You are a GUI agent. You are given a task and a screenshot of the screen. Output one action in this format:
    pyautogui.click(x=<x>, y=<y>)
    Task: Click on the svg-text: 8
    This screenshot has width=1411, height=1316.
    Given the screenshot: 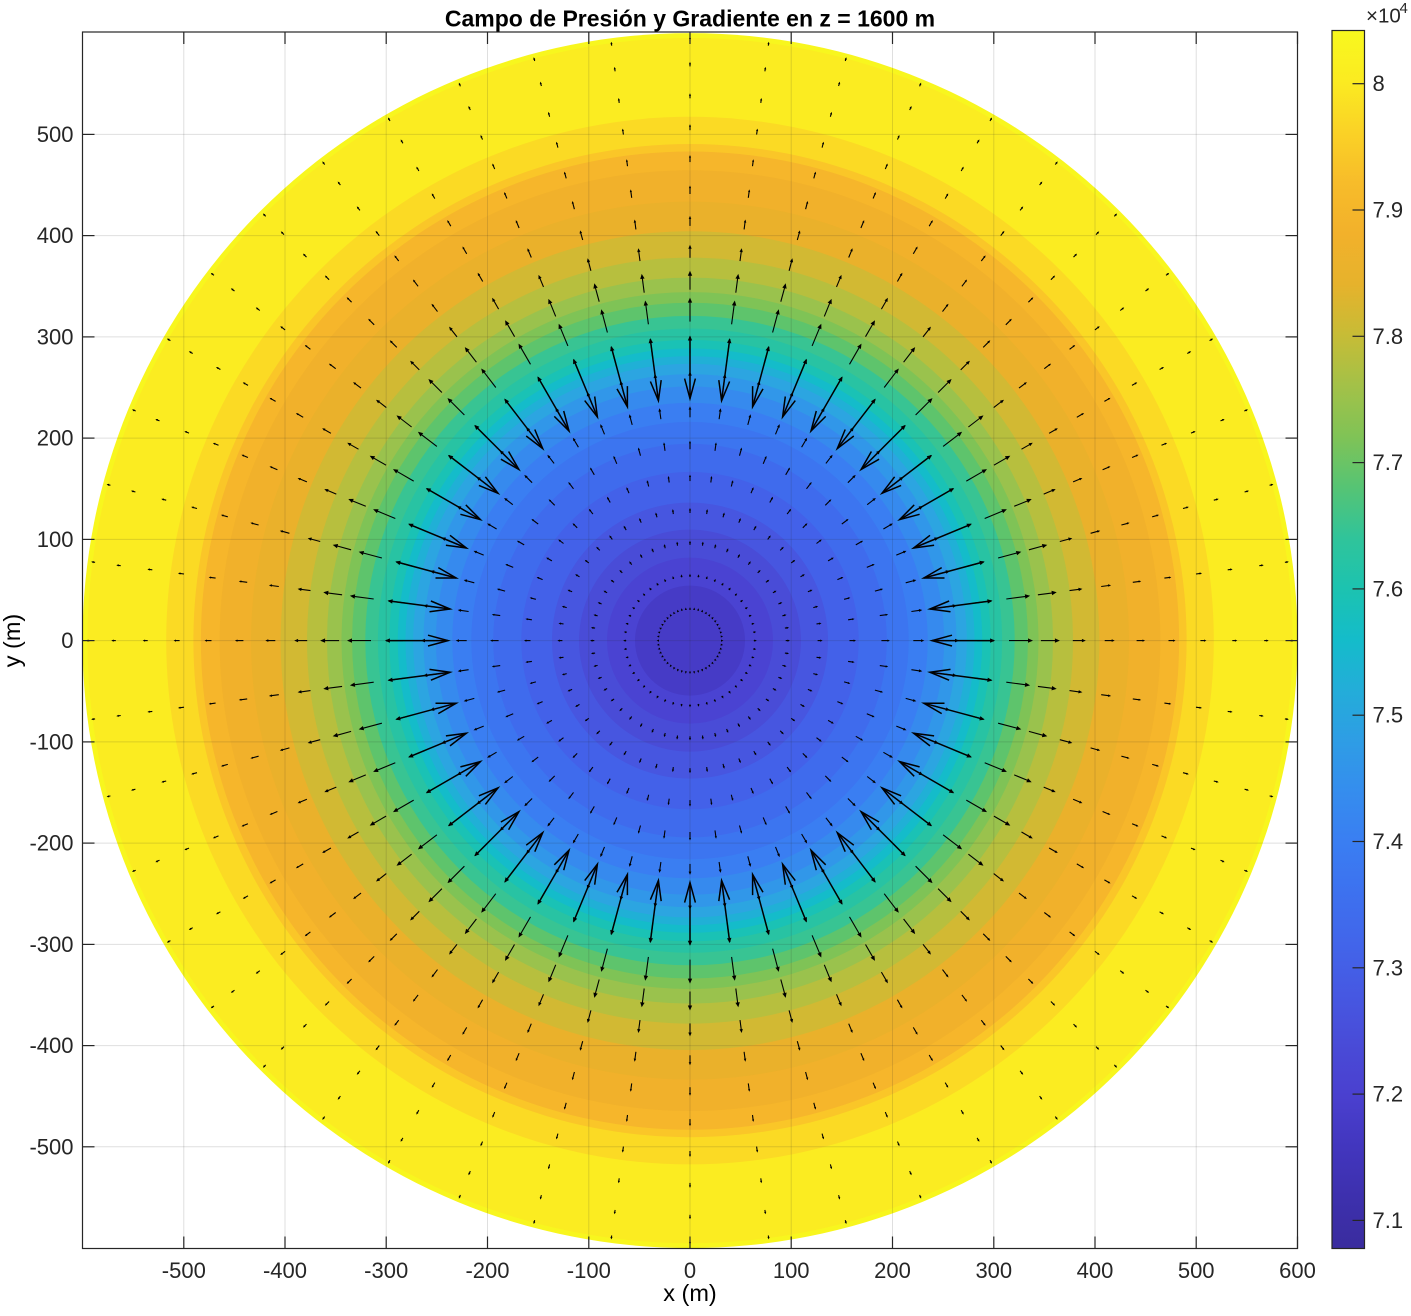 What is the action you would take?
    pyautogui.click(x=1379, y=83)
    